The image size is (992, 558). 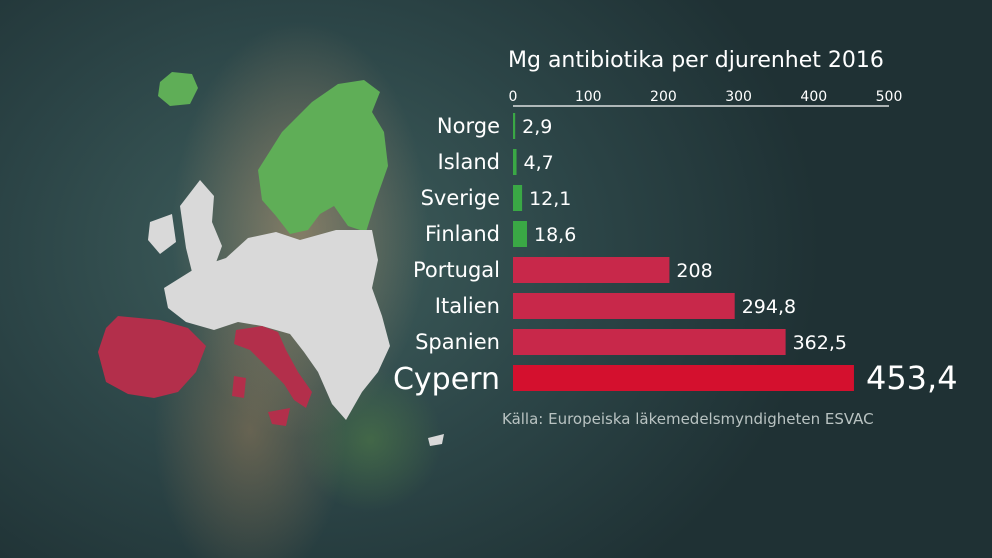 What do you see at coordinates (185, 226) in the screenshot?
I see `map-british-isles` at bounding box center [185, 226].